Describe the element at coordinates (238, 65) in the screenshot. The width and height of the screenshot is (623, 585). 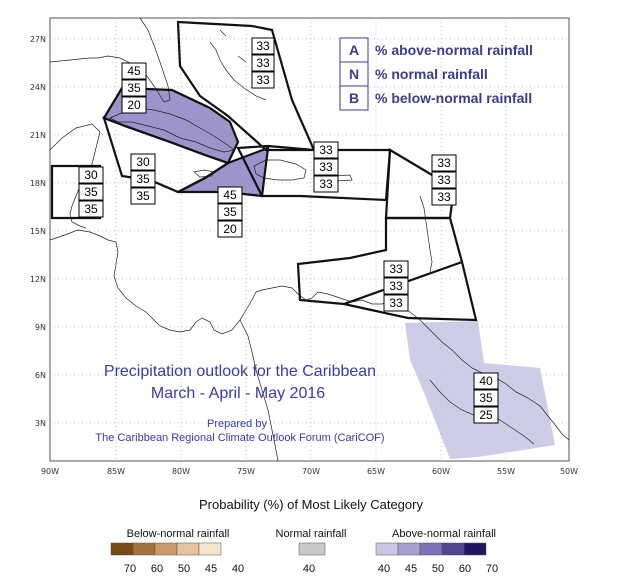
I see `bahamas-islands` at that location.